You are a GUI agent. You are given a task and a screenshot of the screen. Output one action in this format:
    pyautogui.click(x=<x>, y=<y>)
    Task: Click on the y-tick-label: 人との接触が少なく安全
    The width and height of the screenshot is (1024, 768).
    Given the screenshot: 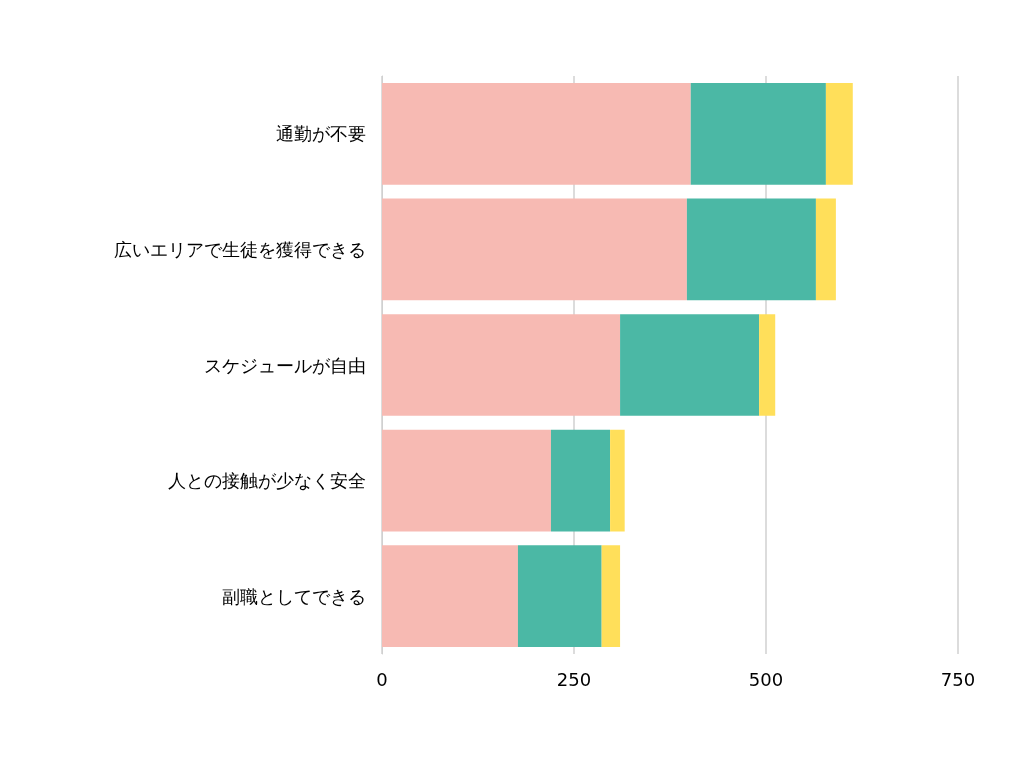 What is the action you would take?
    pyautogui.click(x=267, y=481)
    